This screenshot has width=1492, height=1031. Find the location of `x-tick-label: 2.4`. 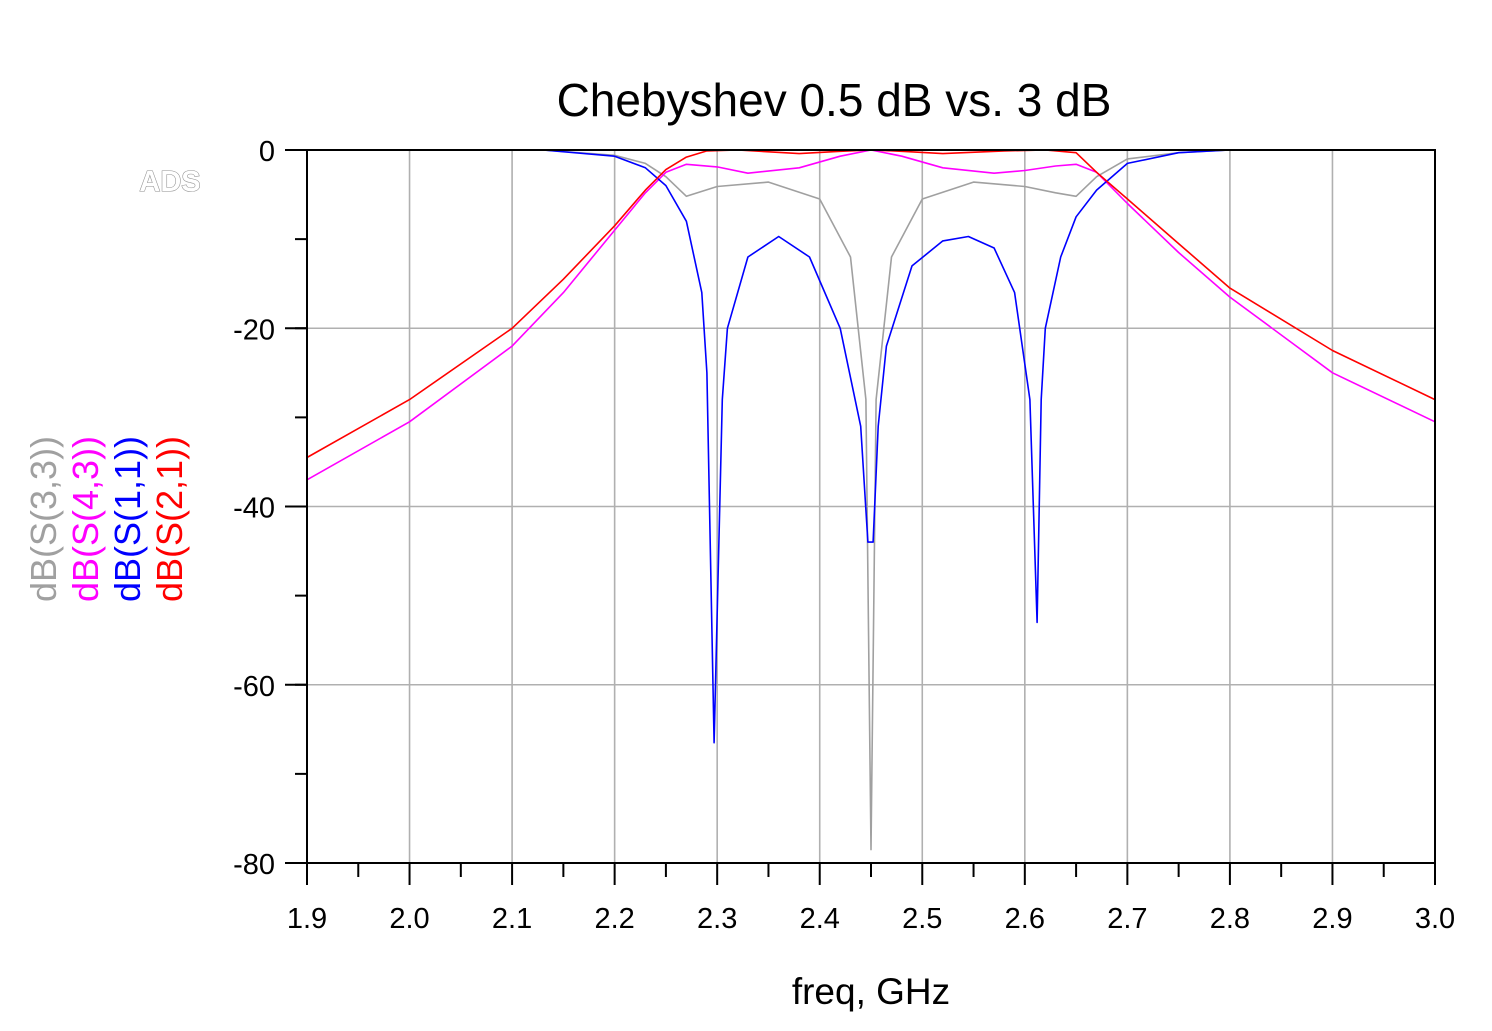

x-tick-label: 2.4 is located at coordinates (820, 919).